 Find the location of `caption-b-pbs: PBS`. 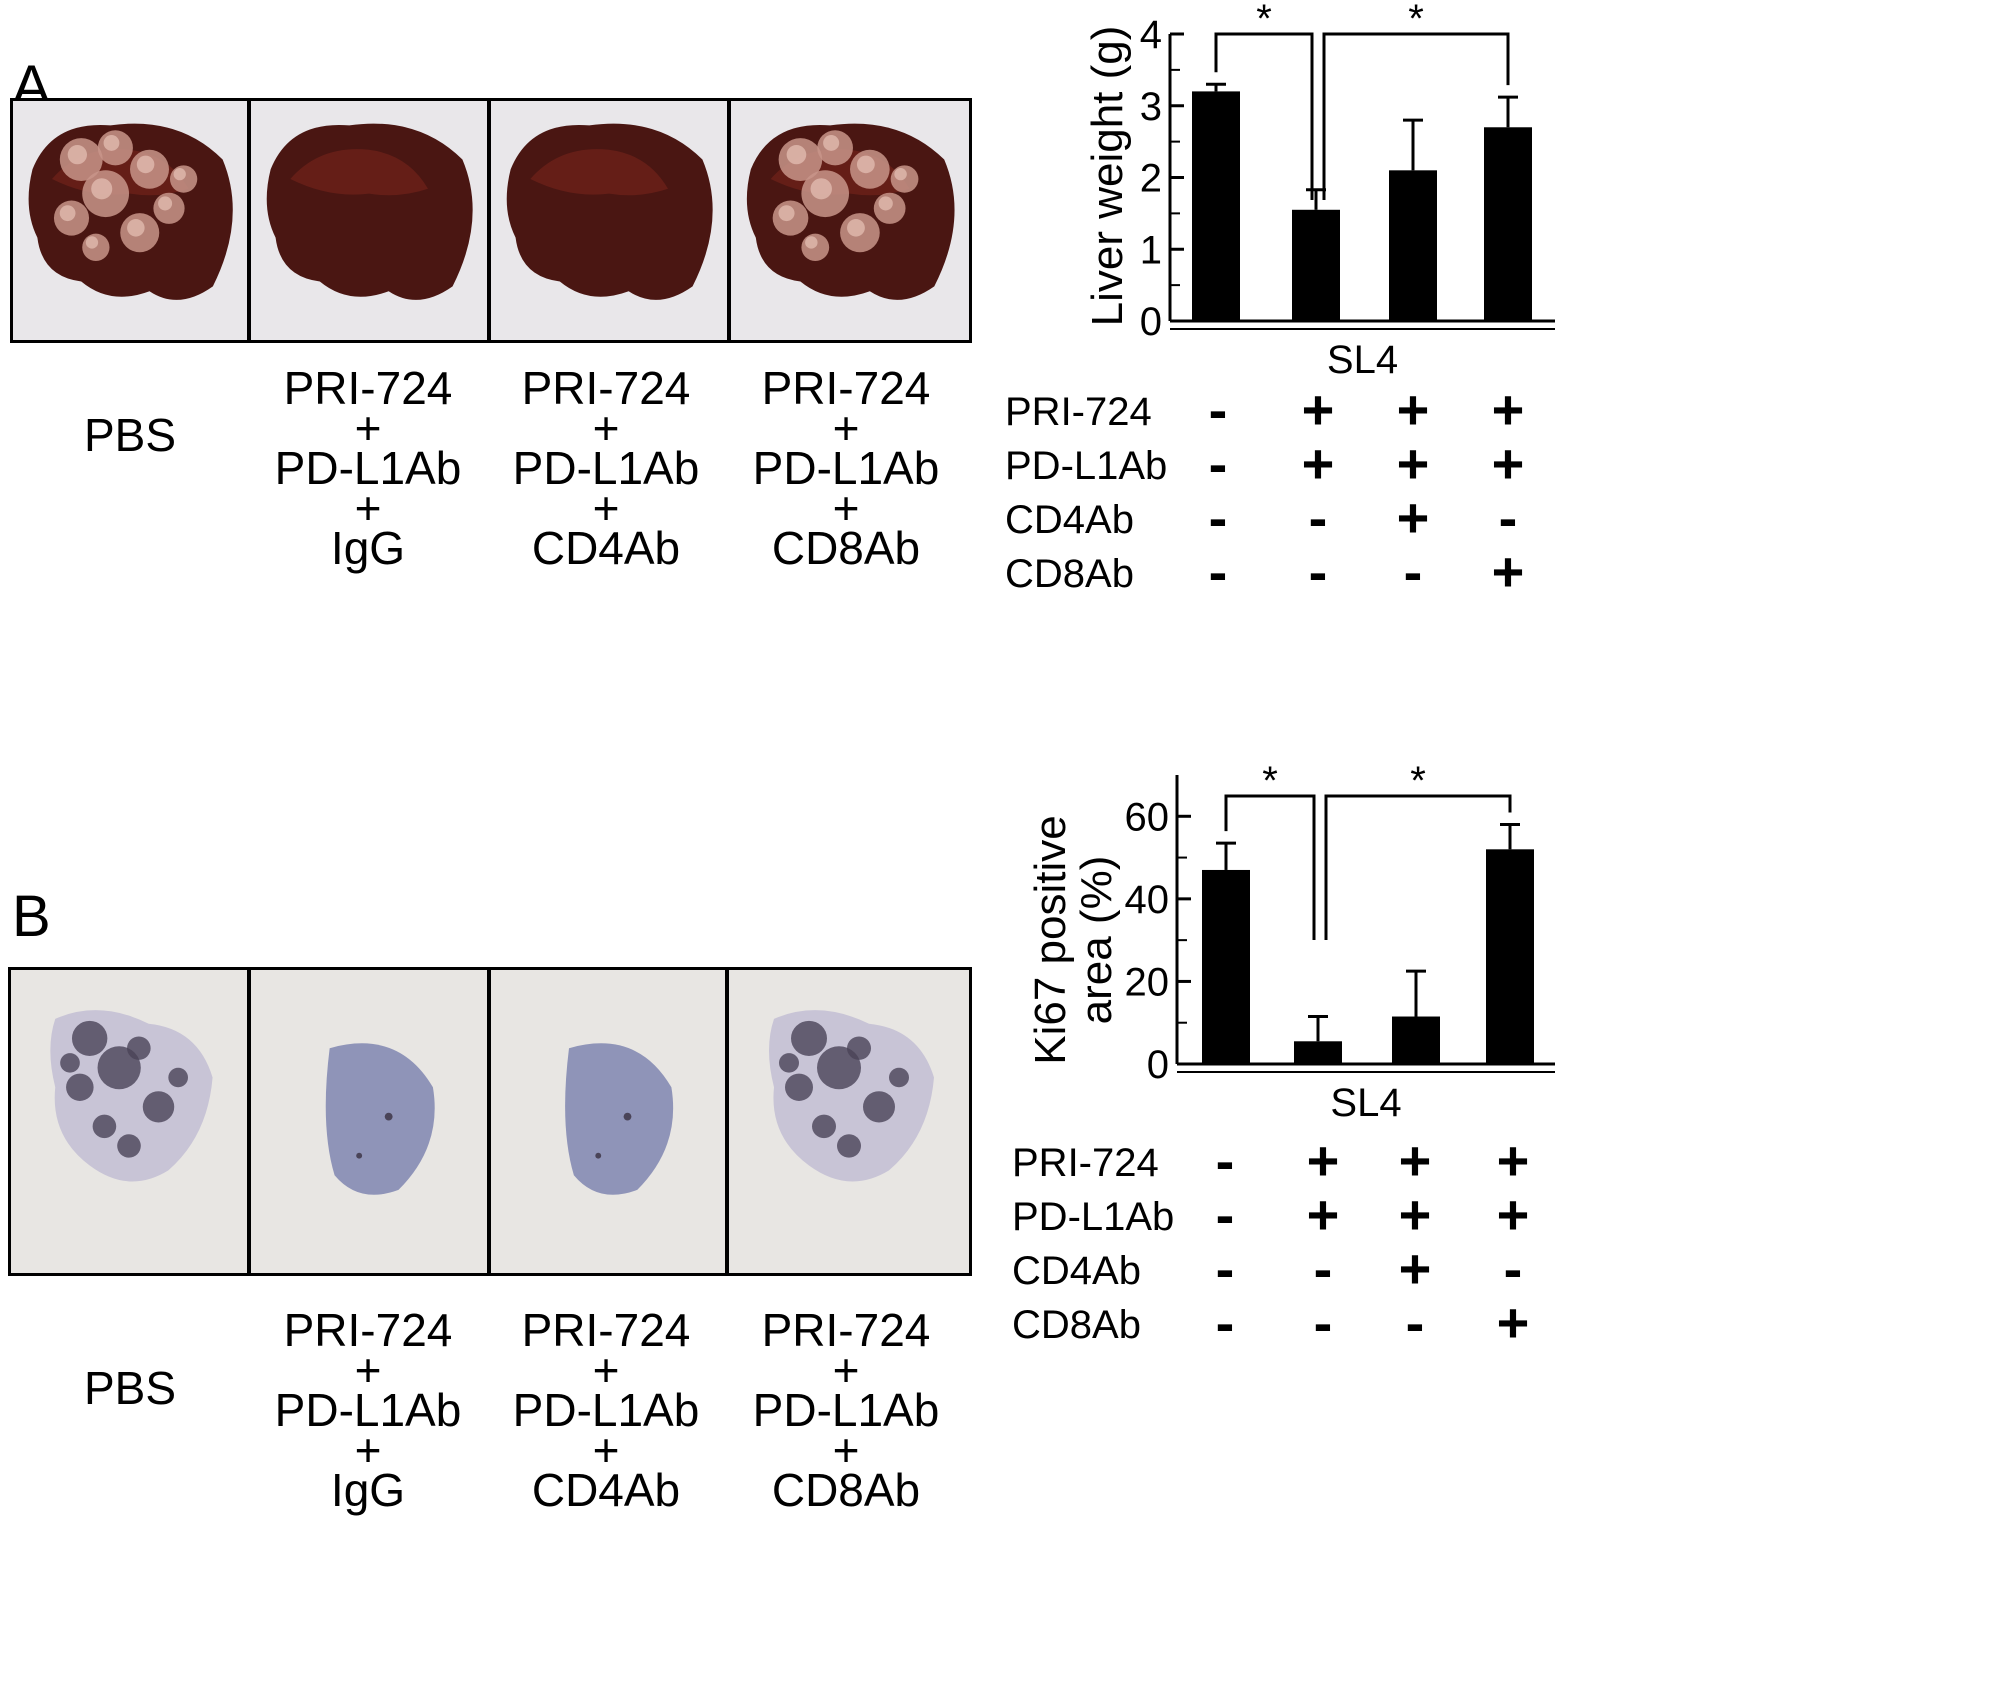

caption-b-pbs: PBS is located at coordinates (140, 1388).